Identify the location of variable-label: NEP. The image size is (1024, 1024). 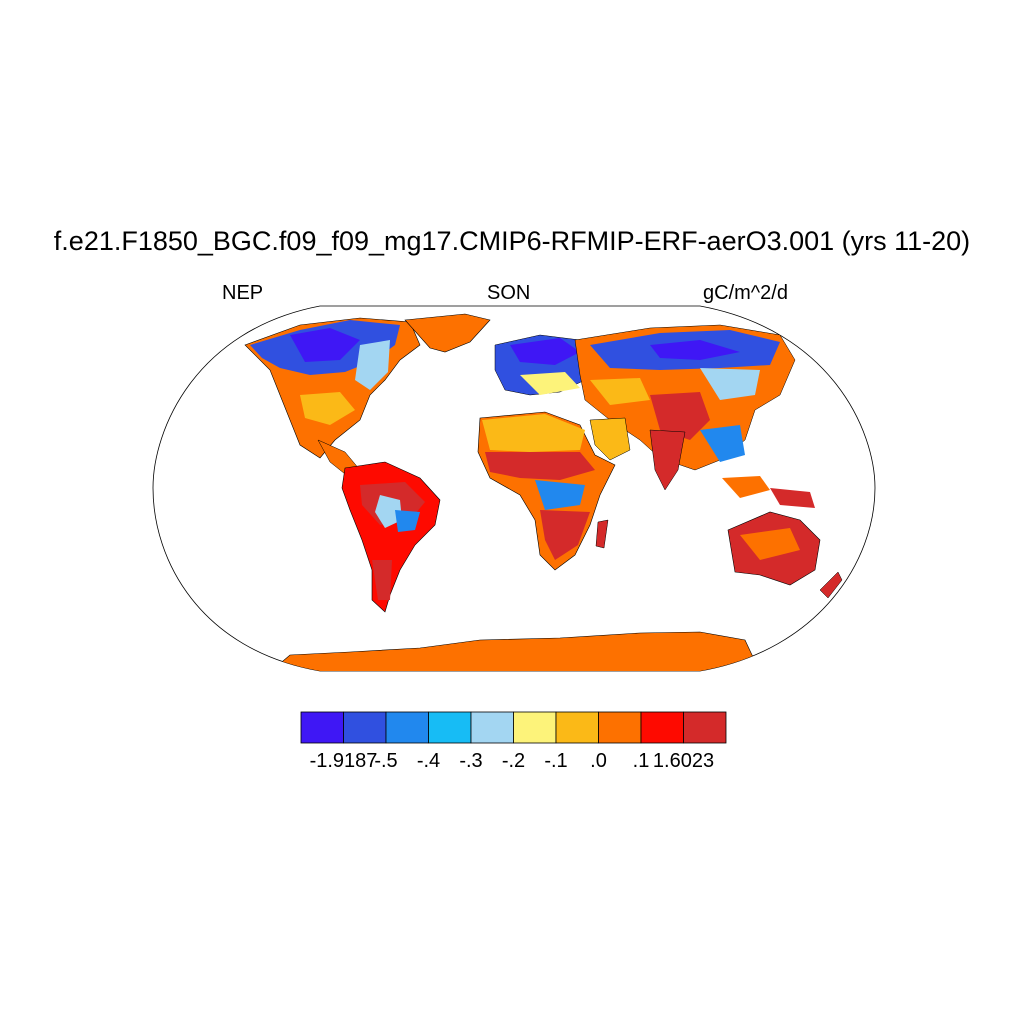
(243, 293).